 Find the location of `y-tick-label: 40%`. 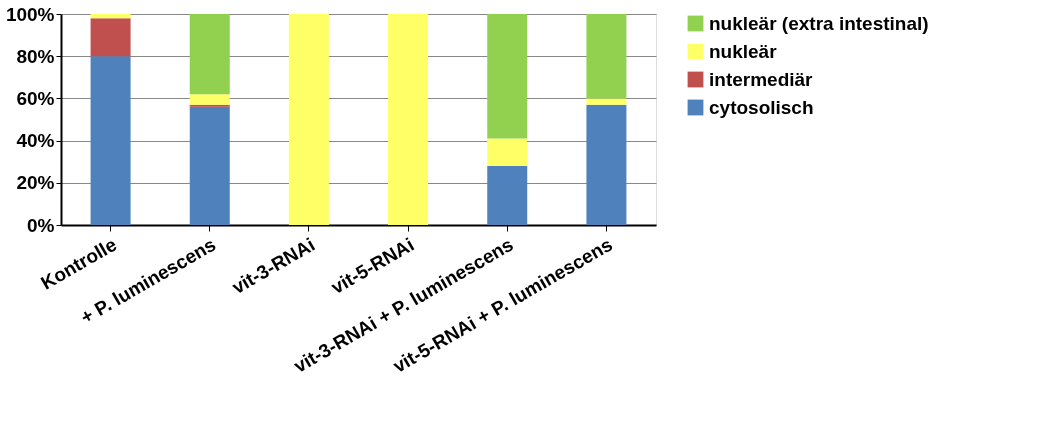

y-tick-label: 40% is located at coordinates (35, 141).